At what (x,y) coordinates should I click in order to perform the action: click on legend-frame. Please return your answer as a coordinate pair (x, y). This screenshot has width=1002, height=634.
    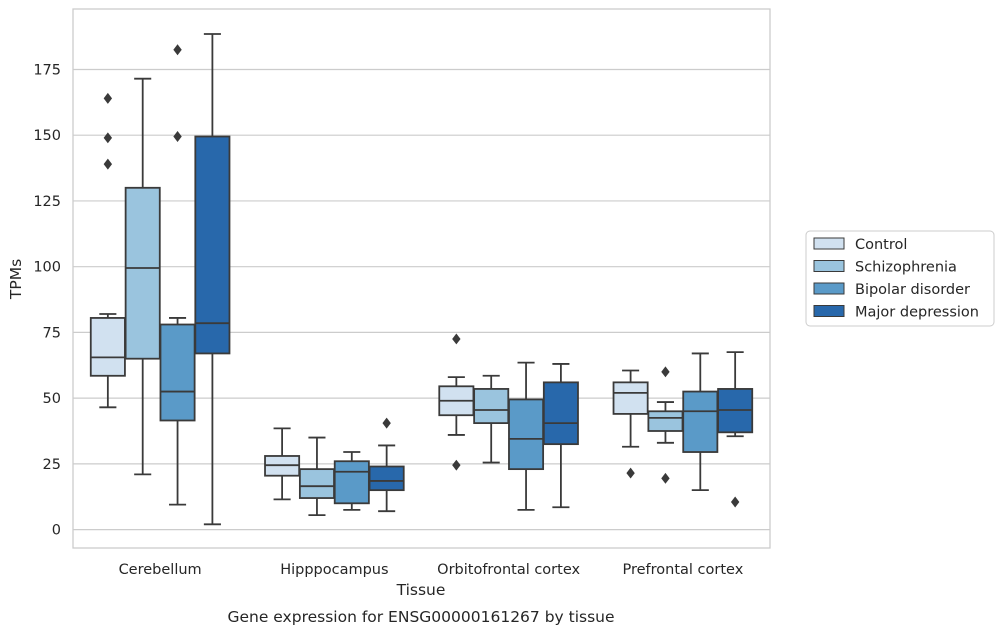
    Looking at the image, I should click on (900, 278).